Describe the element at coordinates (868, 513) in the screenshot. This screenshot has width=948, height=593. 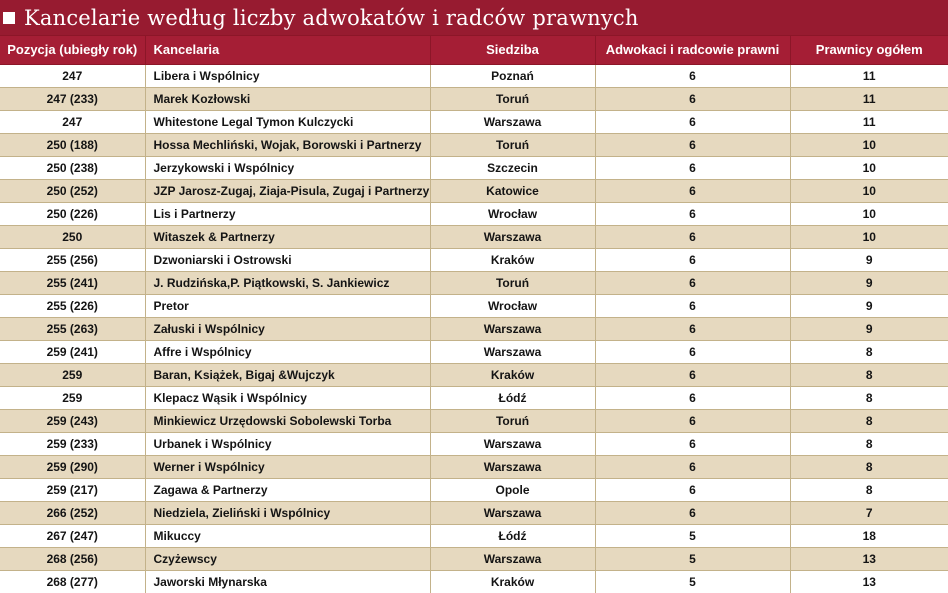
I see `table-cell: 7` at that location.